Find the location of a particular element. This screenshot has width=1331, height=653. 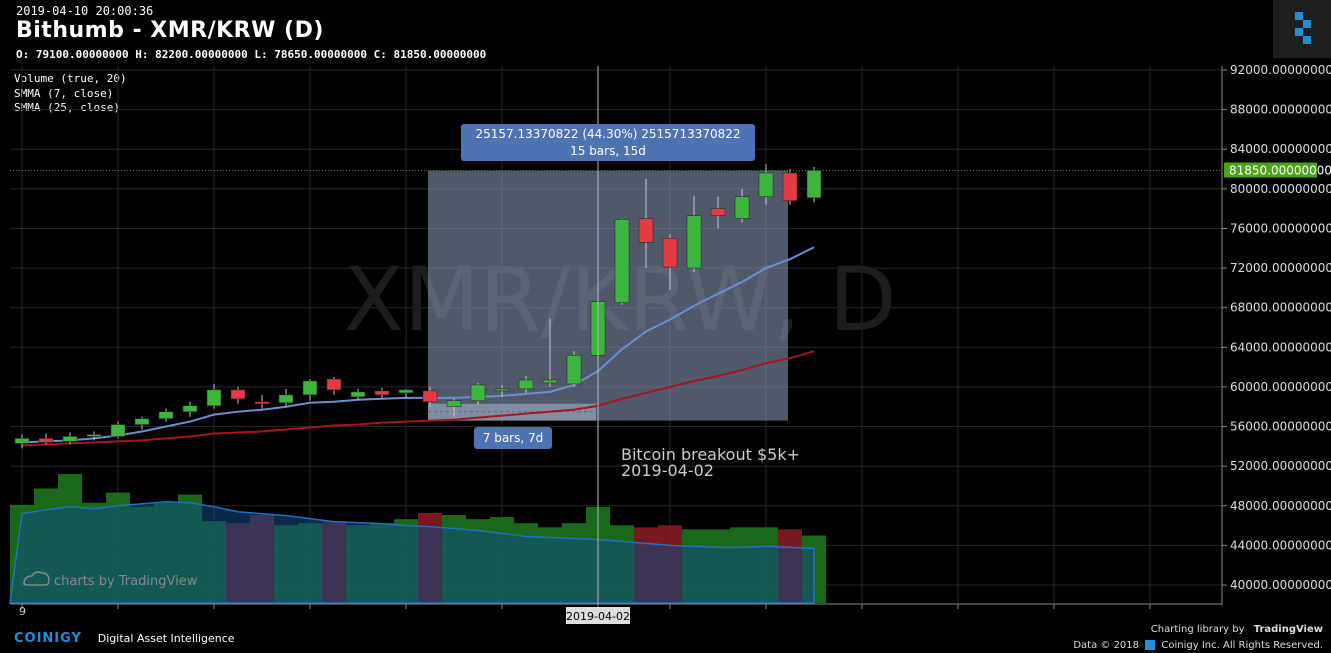

tradingview-cloud-icon is located at coordinates (36, 578).